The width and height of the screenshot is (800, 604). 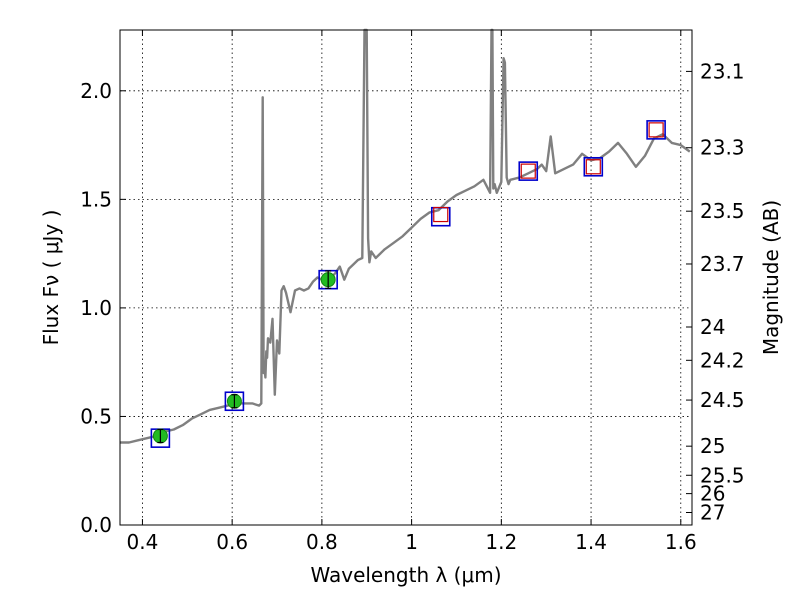 What do you see at coordinates (712, 446) in the screenshot?
I see `mag-tick-label: 25` at bounding box center [712, 446].